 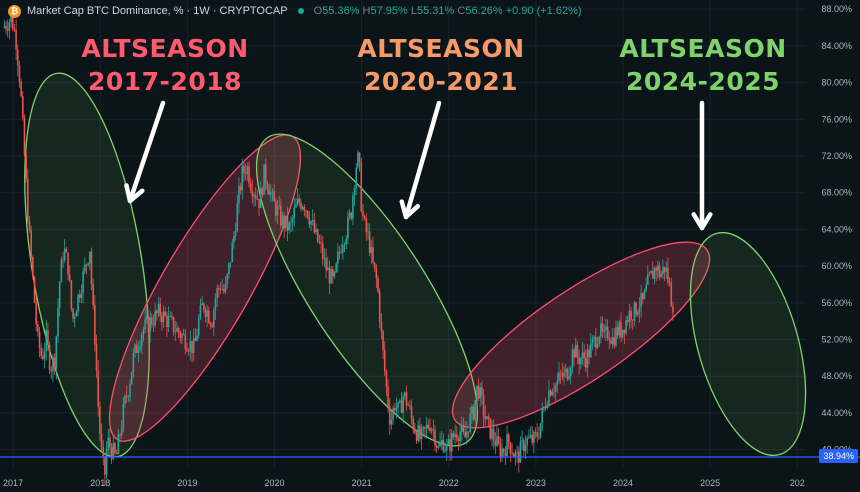 I want to click on close-label: C, so click(x=461, y=11).